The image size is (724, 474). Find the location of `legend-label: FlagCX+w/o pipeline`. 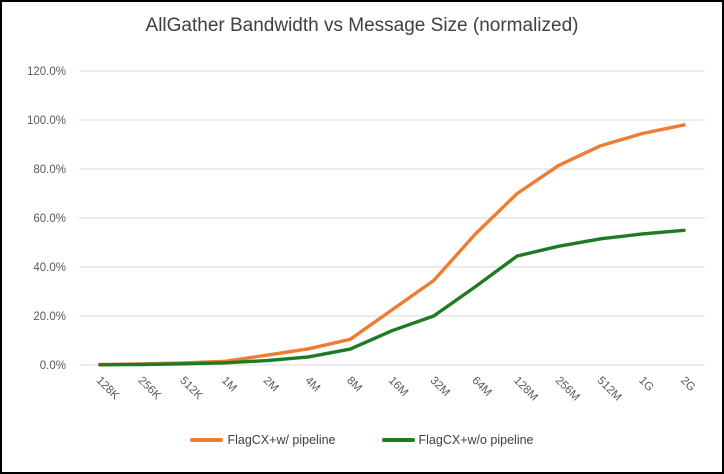

legend-label: FlagCX+w/o pipeline is located at coordinates (476, 440).